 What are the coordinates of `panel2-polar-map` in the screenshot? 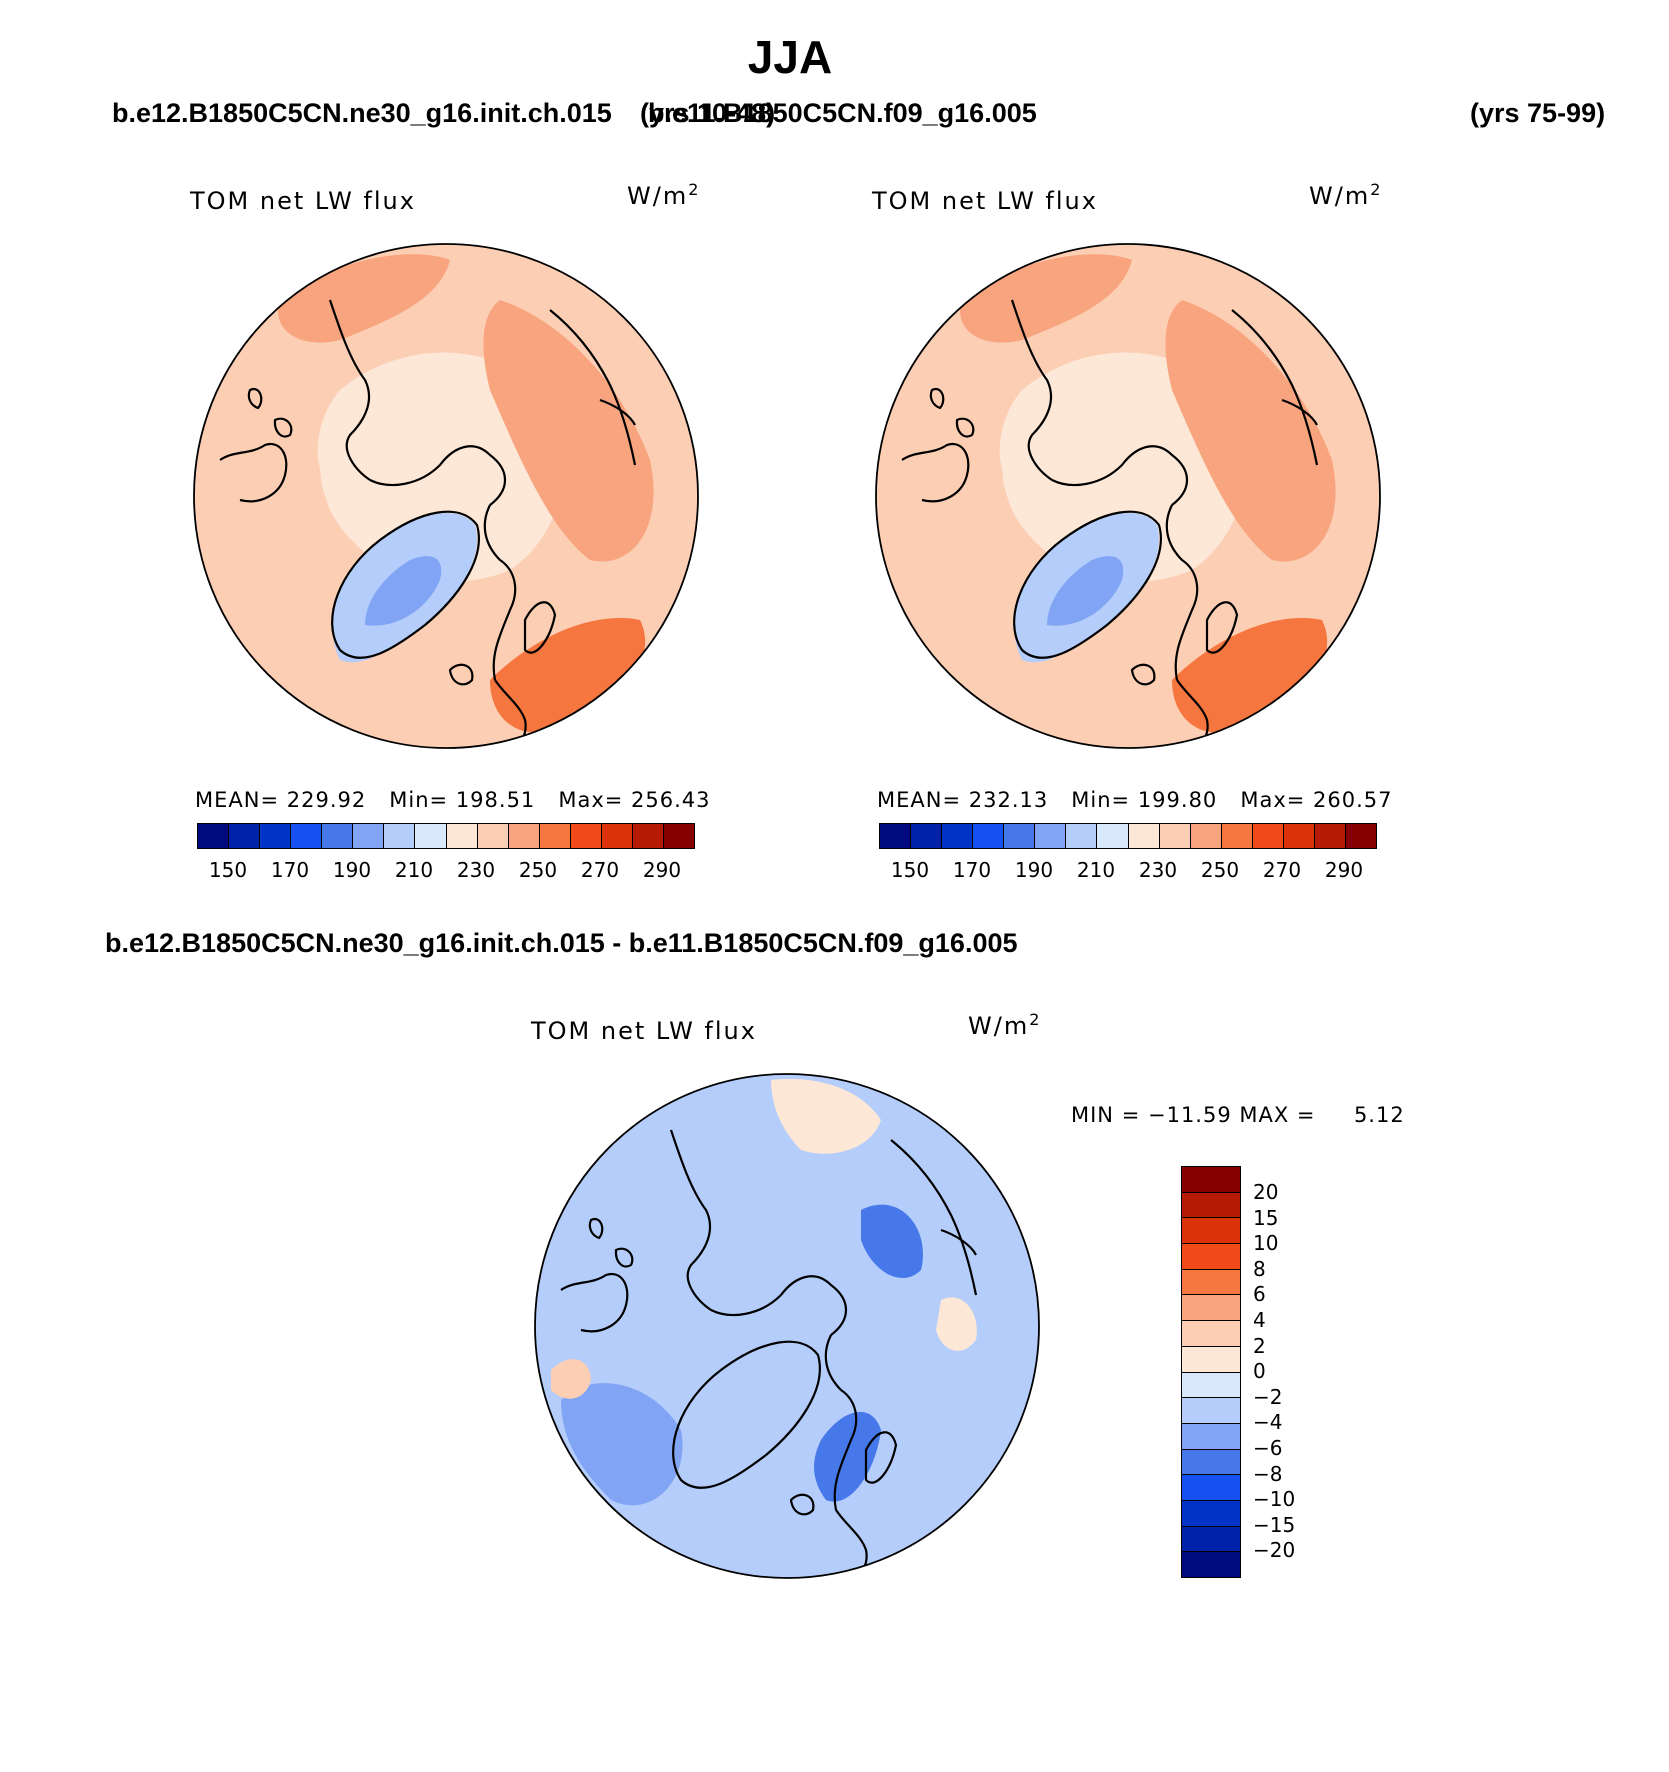 It's located at (1128, 496).